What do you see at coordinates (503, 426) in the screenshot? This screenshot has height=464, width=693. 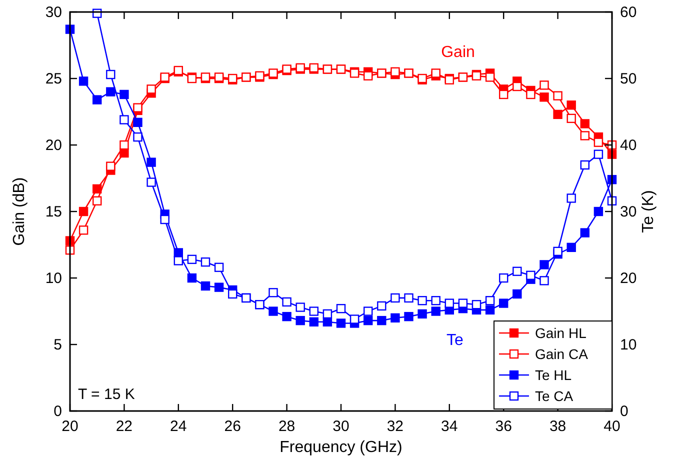 I see `x-tick-label: 36` at bounding box center [503, 426].